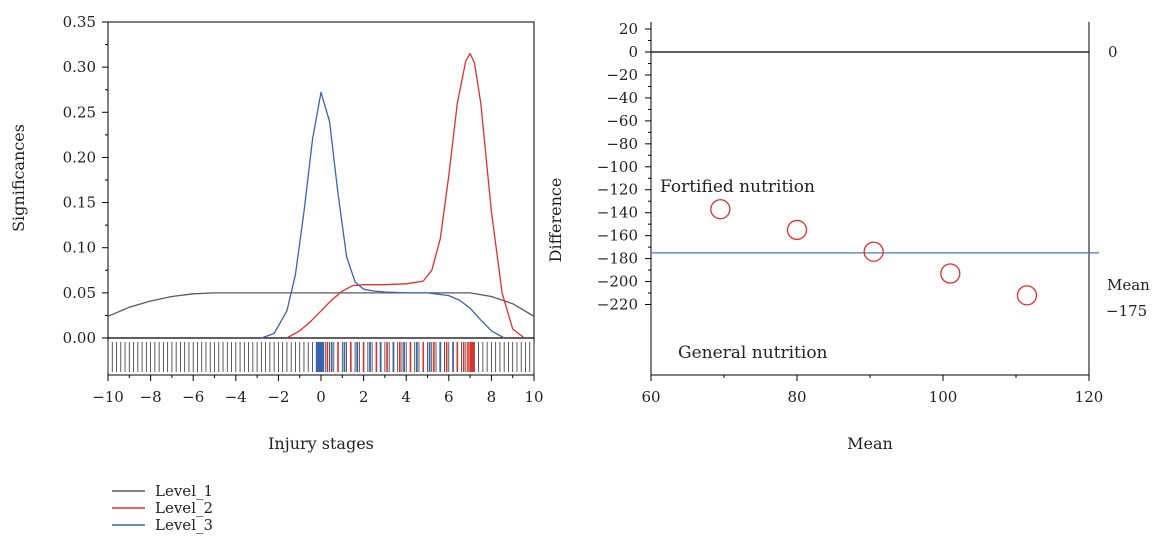 Image resolution: width=1158 pixels, height=544 pixels. What do you see at coordinates (1128, 285) in the screenshot?
I see `mean-line-label: Mean` at bounding box center [1128, 285].